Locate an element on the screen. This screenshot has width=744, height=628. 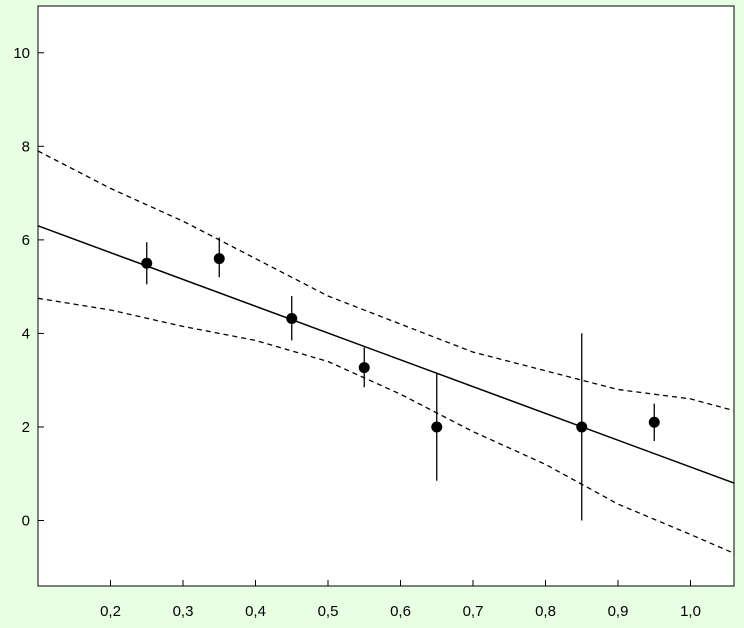
y-tick-label-0: 0 is located at coordinates (26, 521).